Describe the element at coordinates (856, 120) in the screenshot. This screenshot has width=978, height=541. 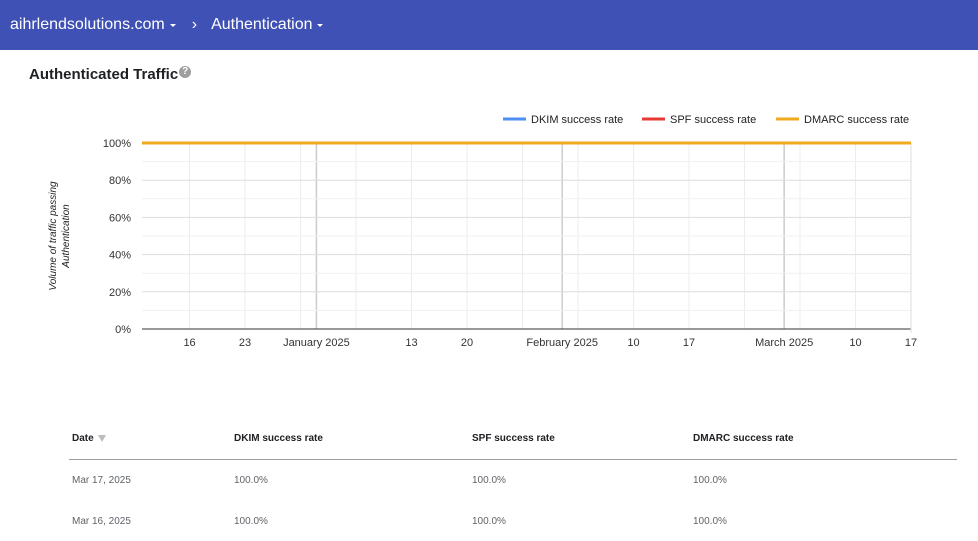
I see `legend-label: DMARC success rate` at that location.